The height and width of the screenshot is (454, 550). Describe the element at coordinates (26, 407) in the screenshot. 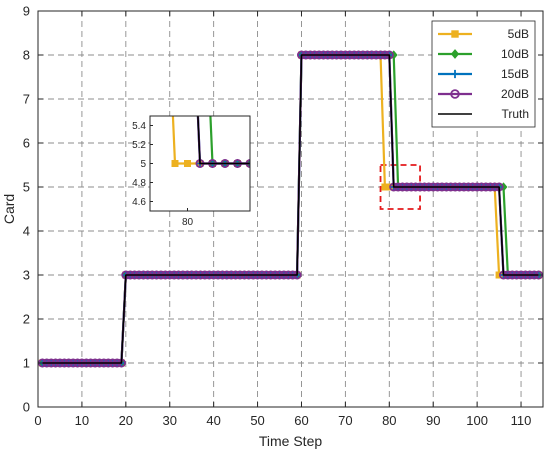

I see `y-tick-label: 0` at that location.